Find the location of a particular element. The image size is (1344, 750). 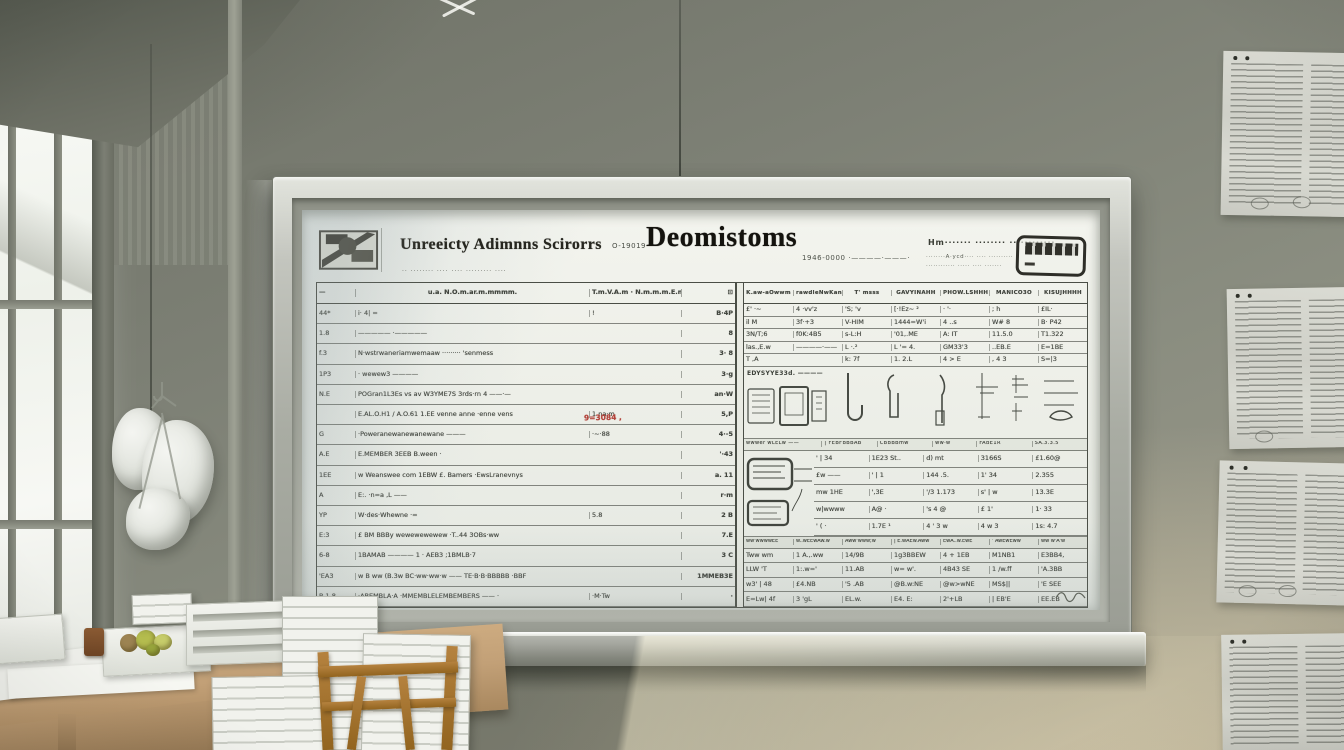

cell: E=Lw| 4f is located at coordinates (761, 599).